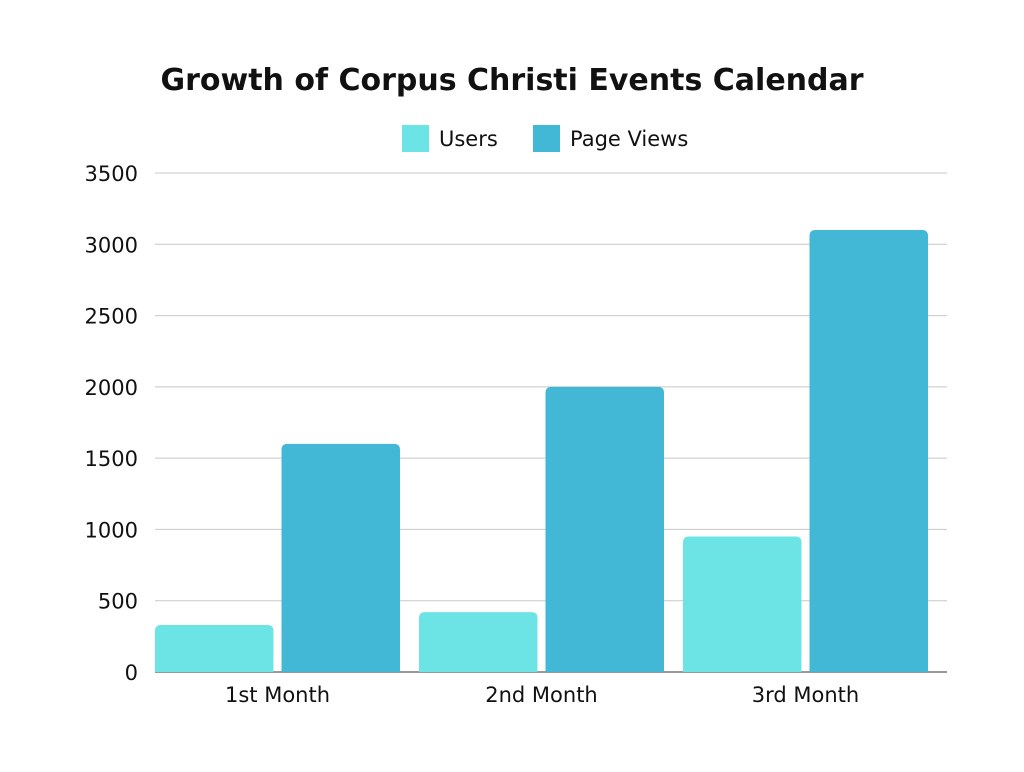 The image size is (1024, 772). What do you see at coordinates (111, 388) in the screenshot?
I see `y-tick-label: 2000` at bounding box center [111, 388].